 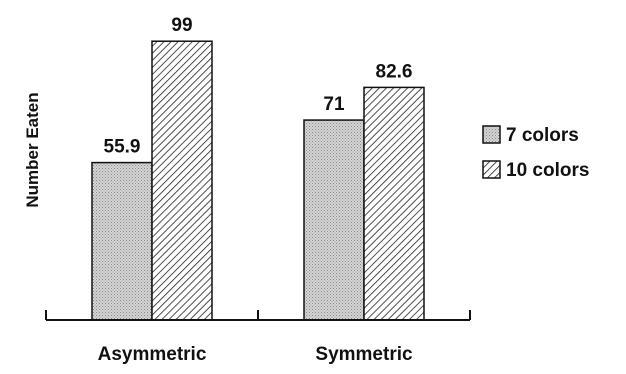 What do you see at coordinates (122, 241) in the screenshot?
I see `bar-asymmetric-7-colors` at bounding box center [122, 241].